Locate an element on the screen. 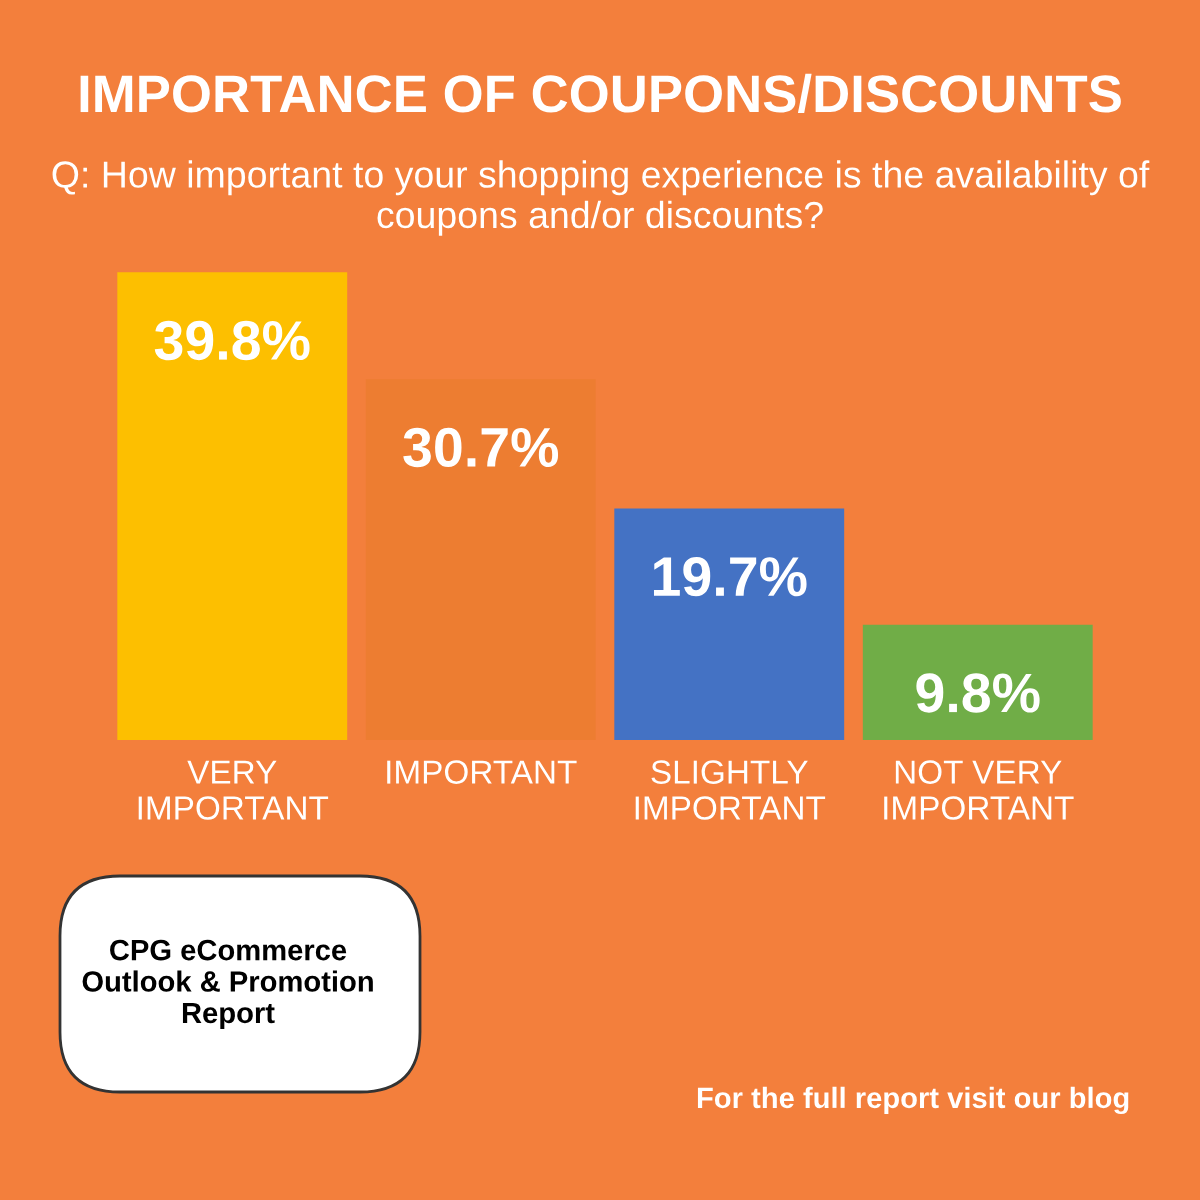 The height and width of the screenshot is (1200, 1200). data-label: 19.7% is located at coordinates (730, 576).